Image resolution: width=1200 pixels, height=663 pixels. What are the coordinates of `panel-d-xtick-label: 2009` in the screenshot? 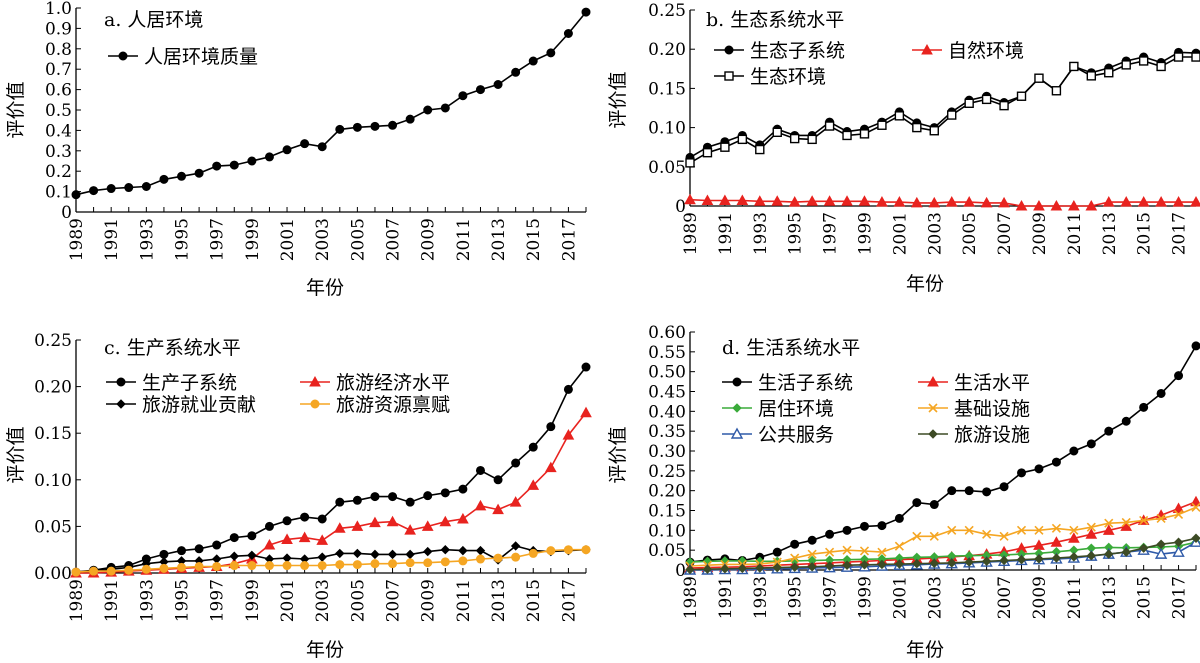 It's located at (1040, 597).